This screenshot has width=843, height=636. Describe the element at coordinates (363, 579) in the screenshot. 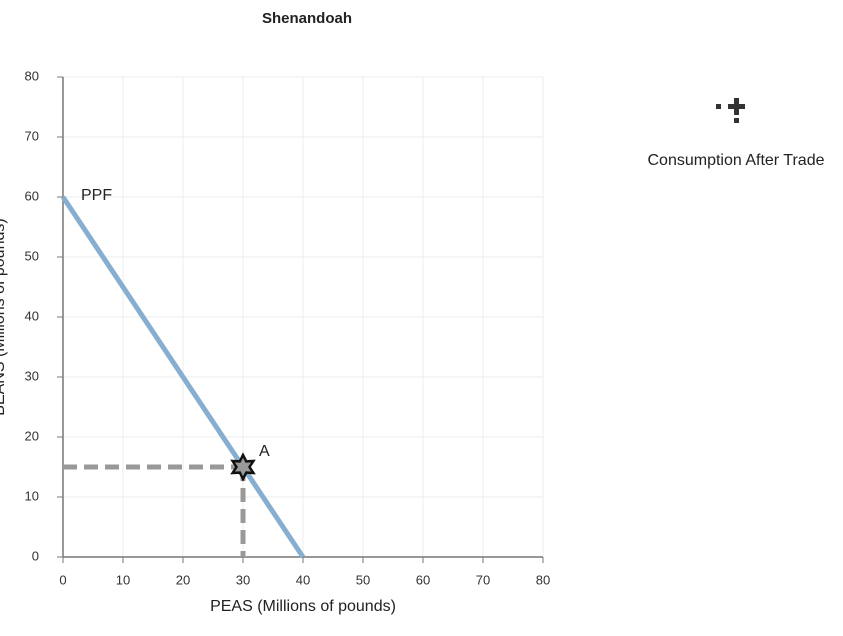

I see `x-tick-label: 50` at that location.